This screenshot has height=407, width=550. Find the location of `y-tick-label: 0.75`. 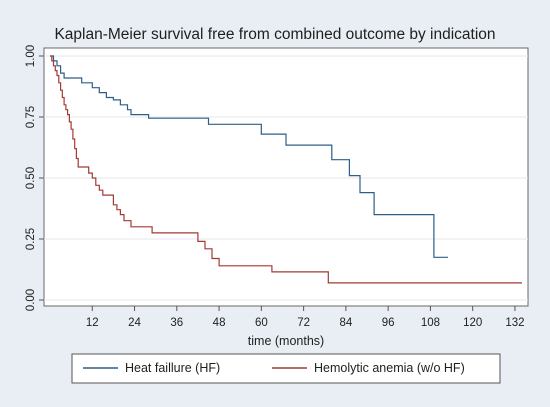

y-tick-label: 0.75 is located at coordinates (31, 117).